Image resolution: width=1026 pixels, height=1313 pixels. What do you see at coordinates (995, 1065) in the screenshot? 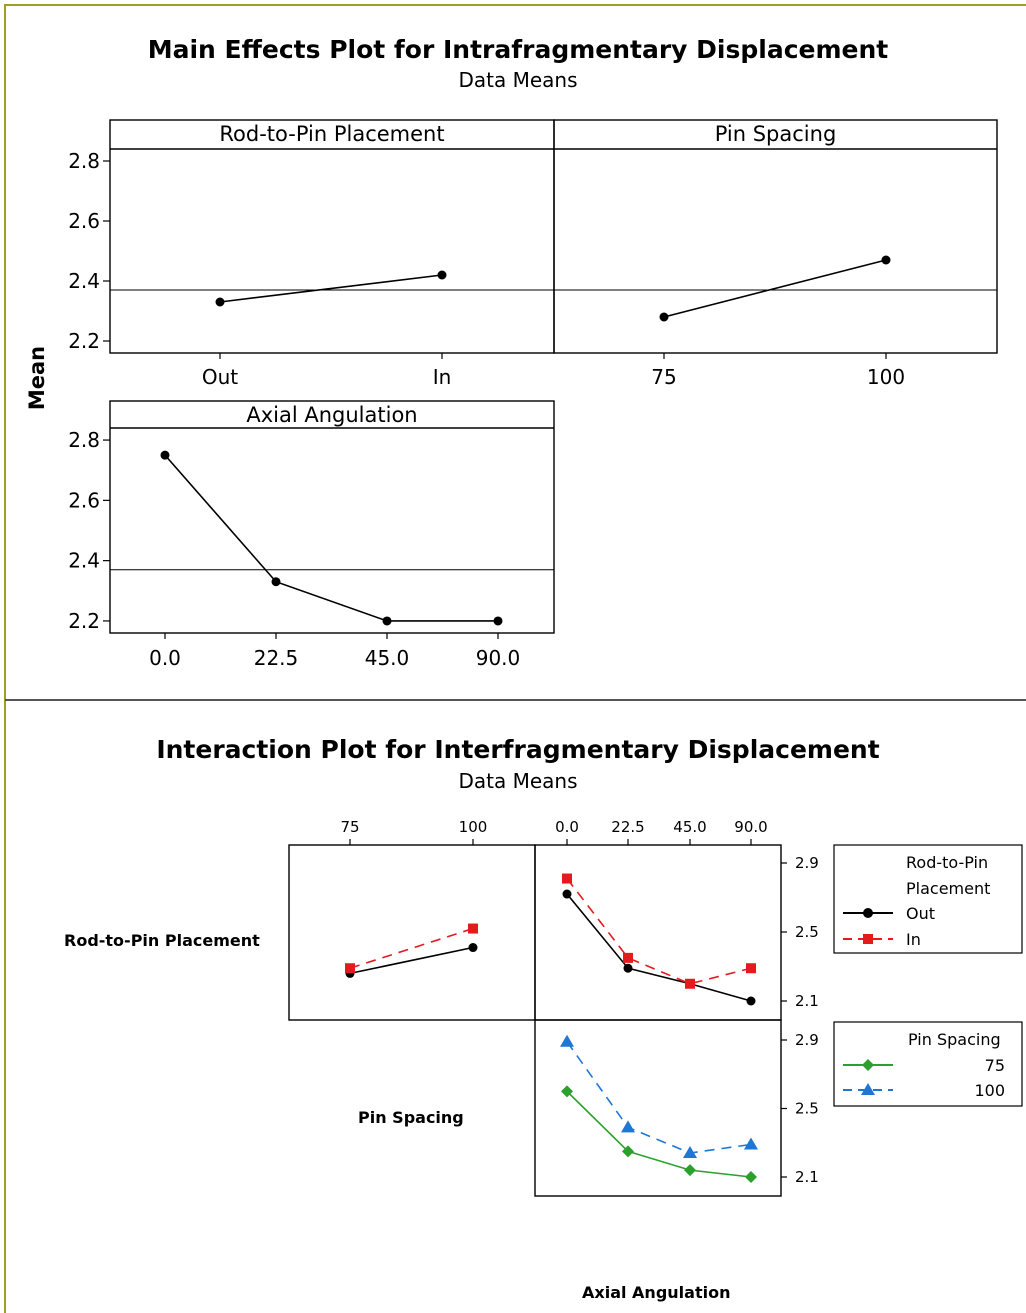
I see `legend-75-label: 75` at bounding box center [995, 1065].